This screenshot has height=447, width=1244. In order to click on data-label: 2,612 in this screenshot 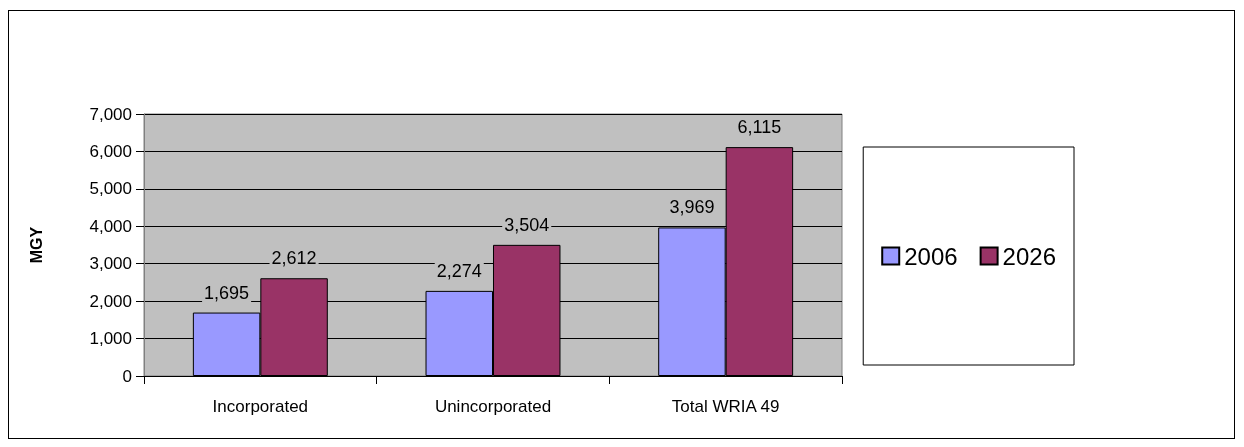, I will do `click(294, 258)`.